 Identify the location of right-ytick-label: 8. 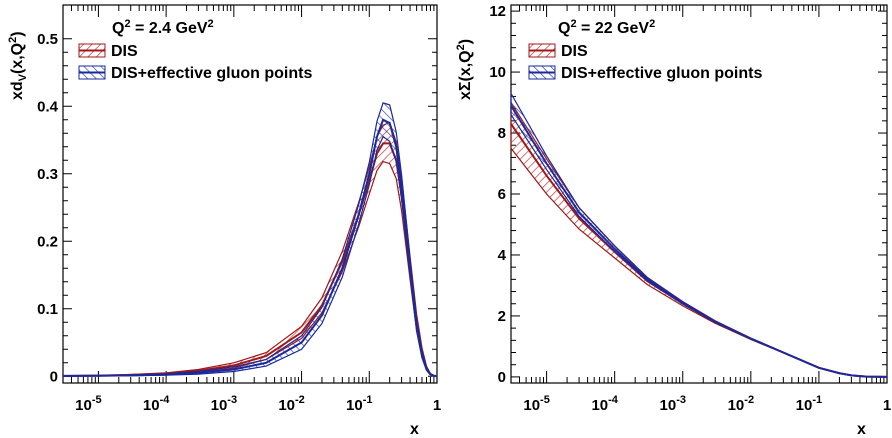
(502, 133).